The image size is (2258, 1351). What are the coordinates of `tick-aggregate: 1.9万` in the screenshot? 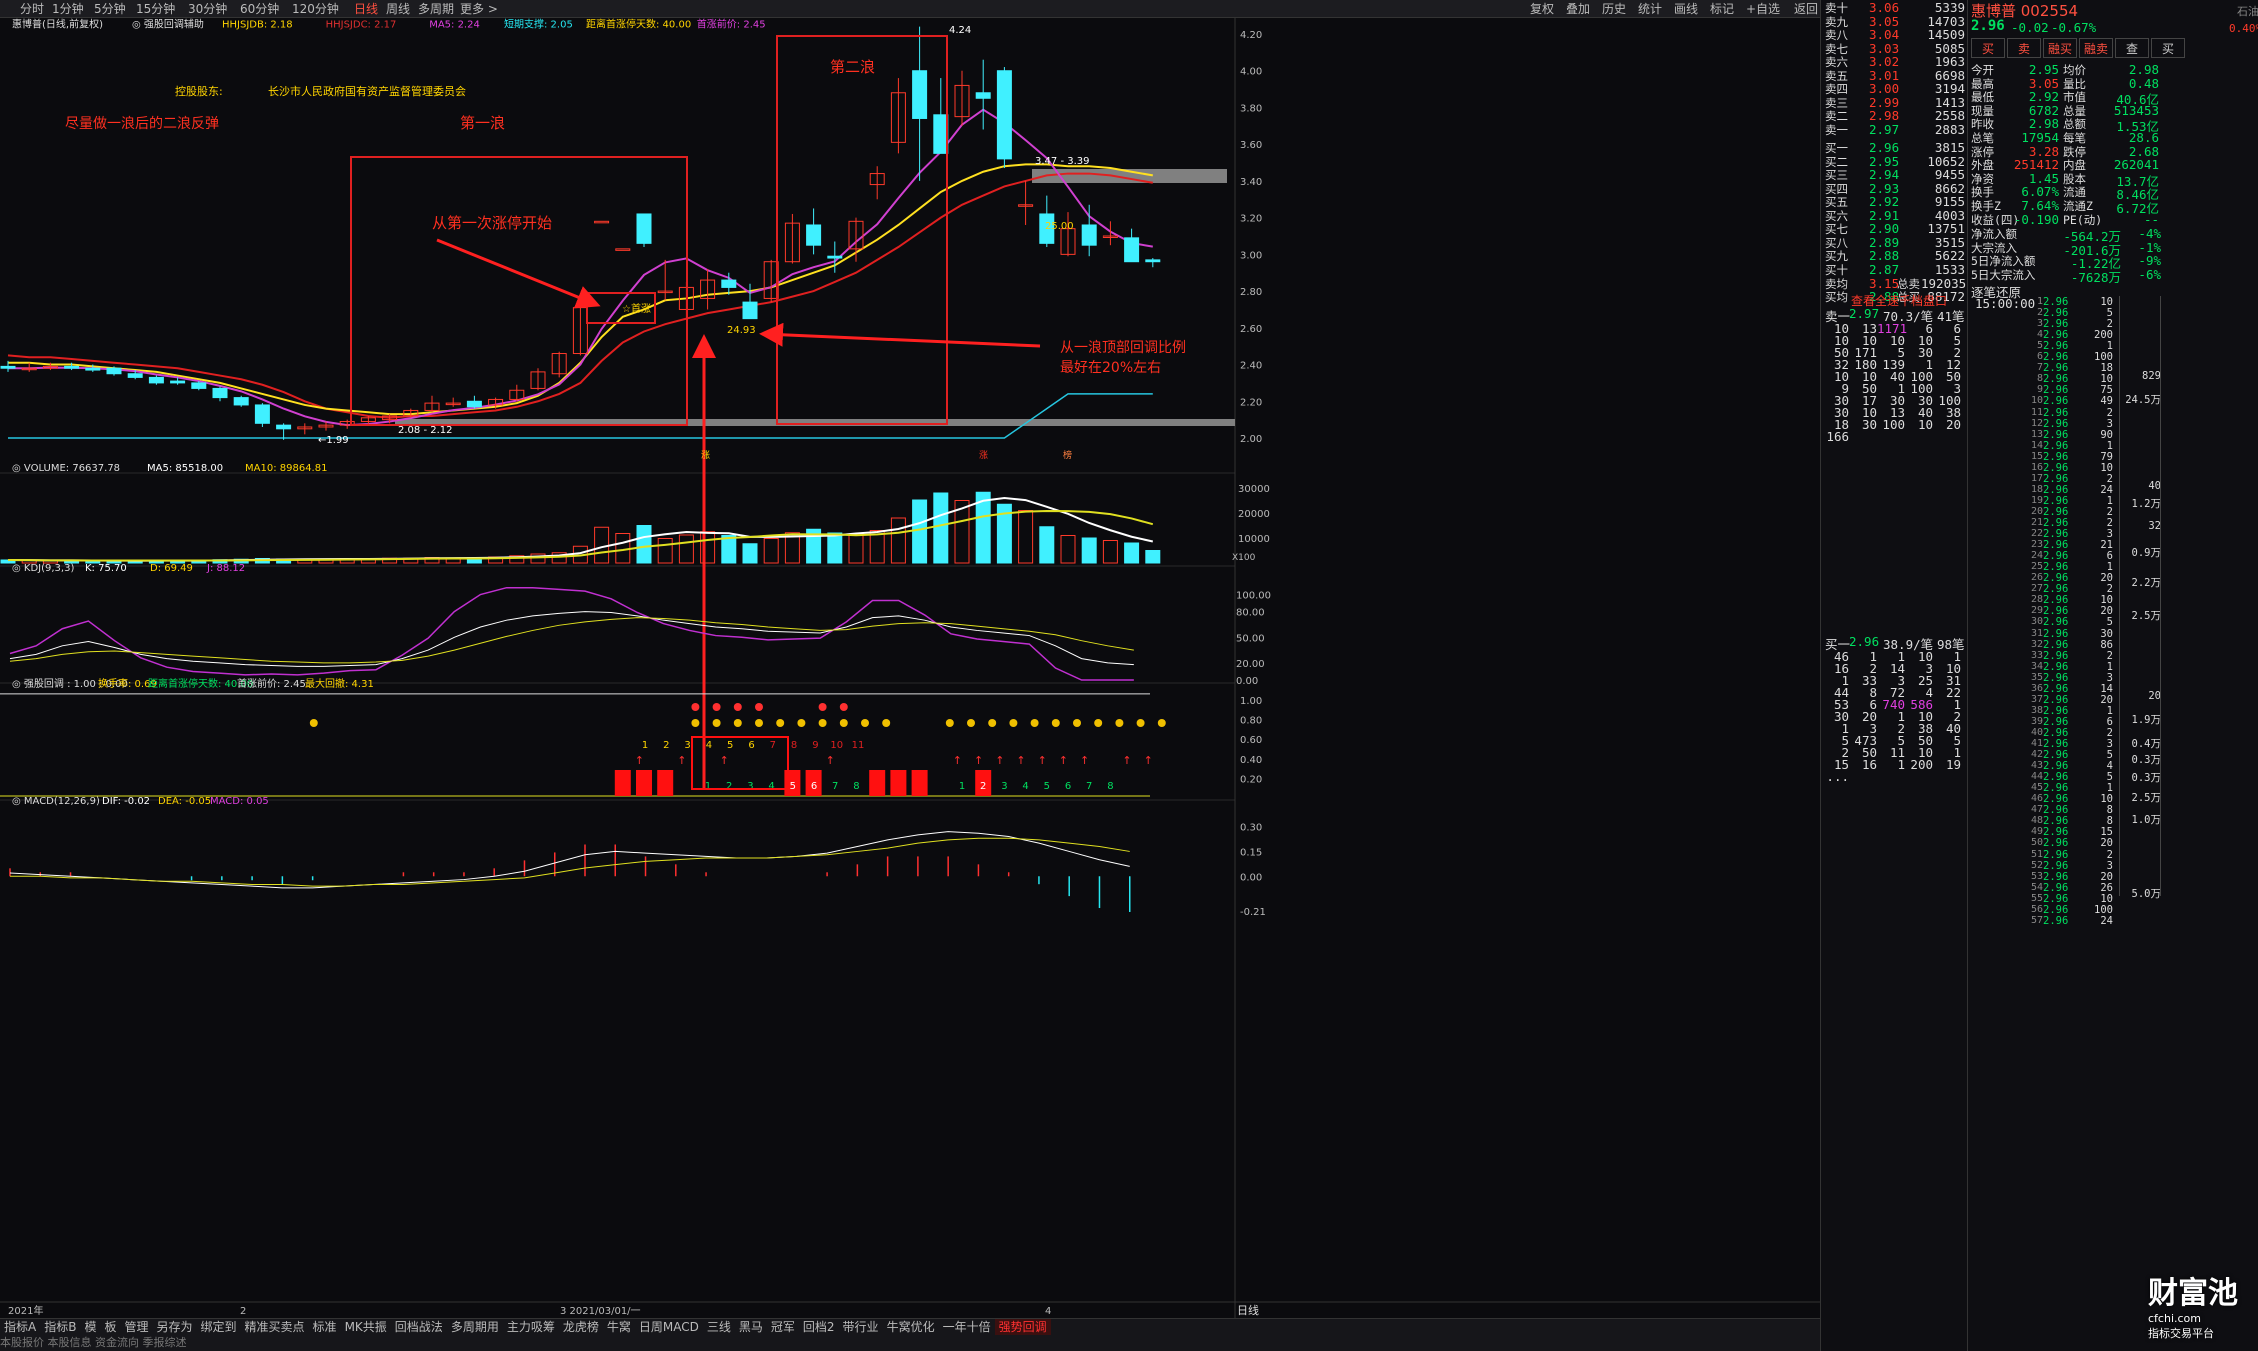 It's located at (2146, 720).